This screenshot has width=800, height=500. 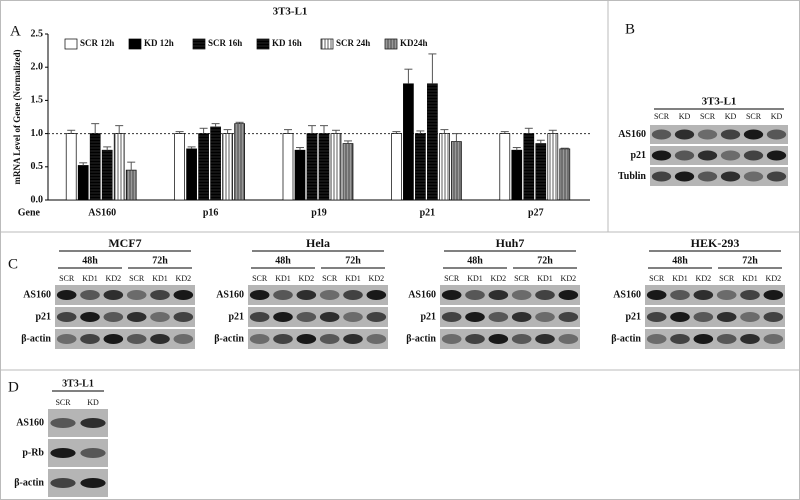 What do you see at coordinates (428, 212) in the screenshot?
I see `x-tick-label: p21` at bounding box center [428, 212].